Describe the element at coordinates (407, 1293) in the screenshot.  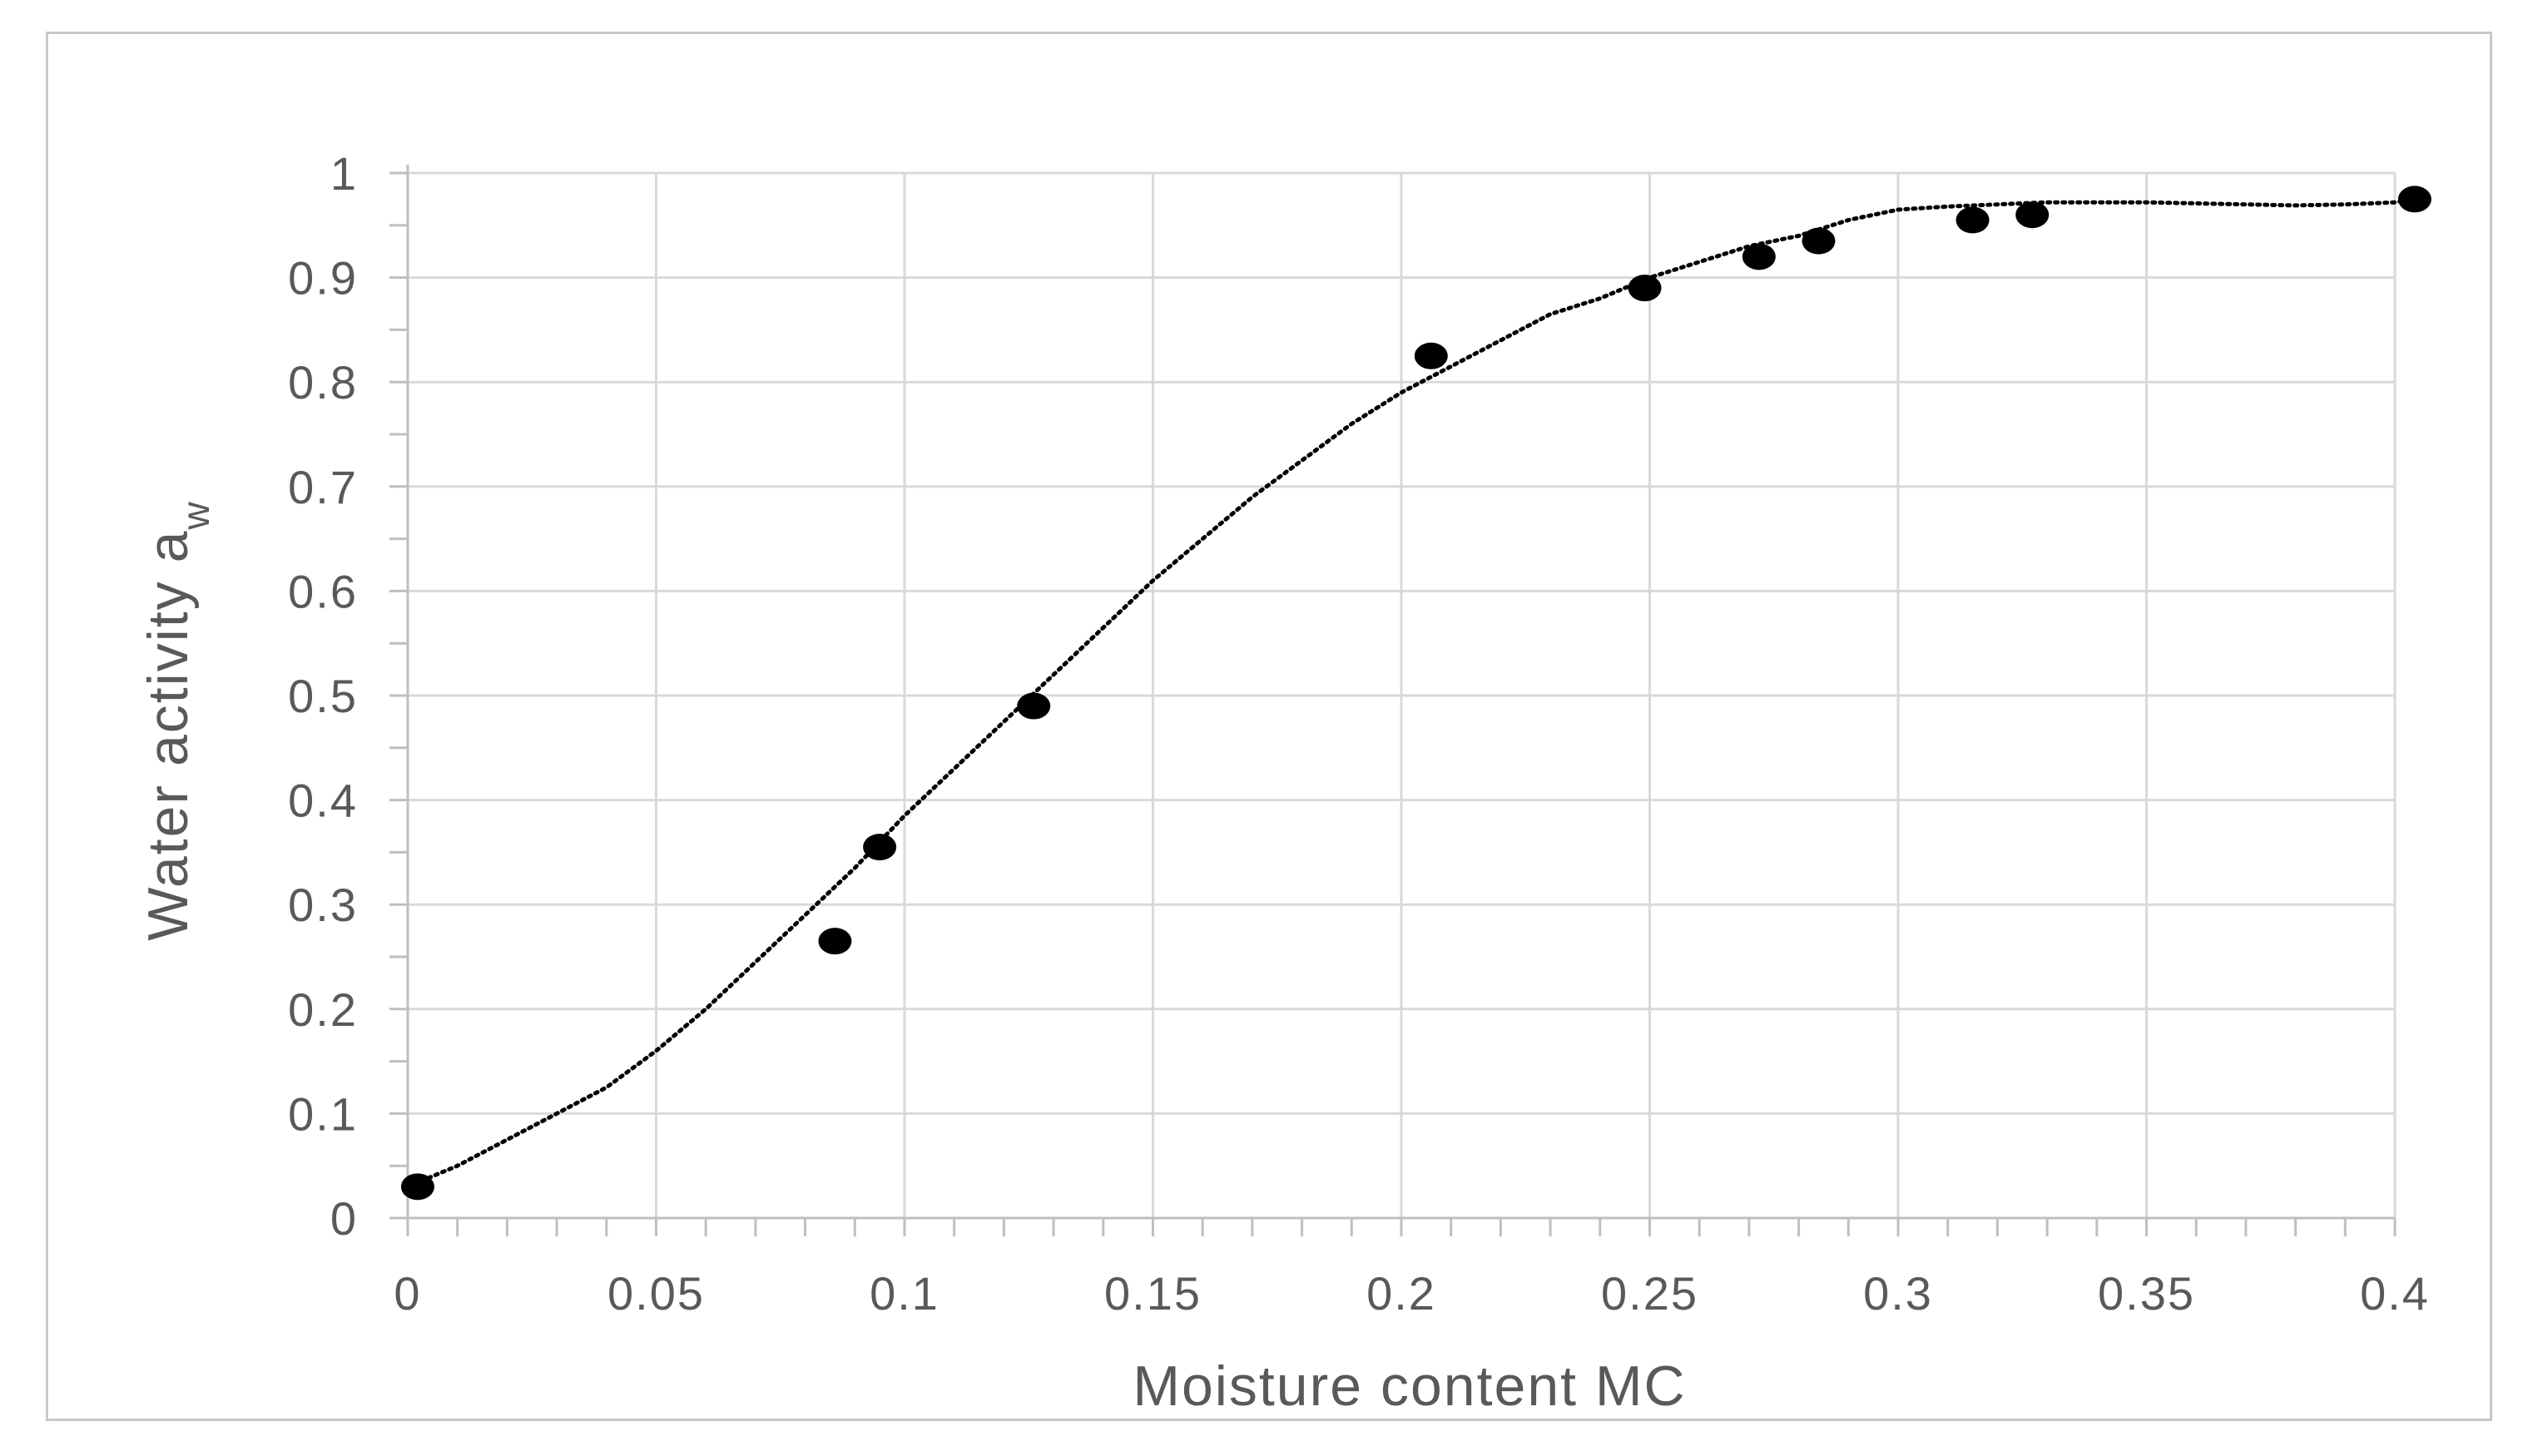
I see `x-tick-label: 0` at that location.